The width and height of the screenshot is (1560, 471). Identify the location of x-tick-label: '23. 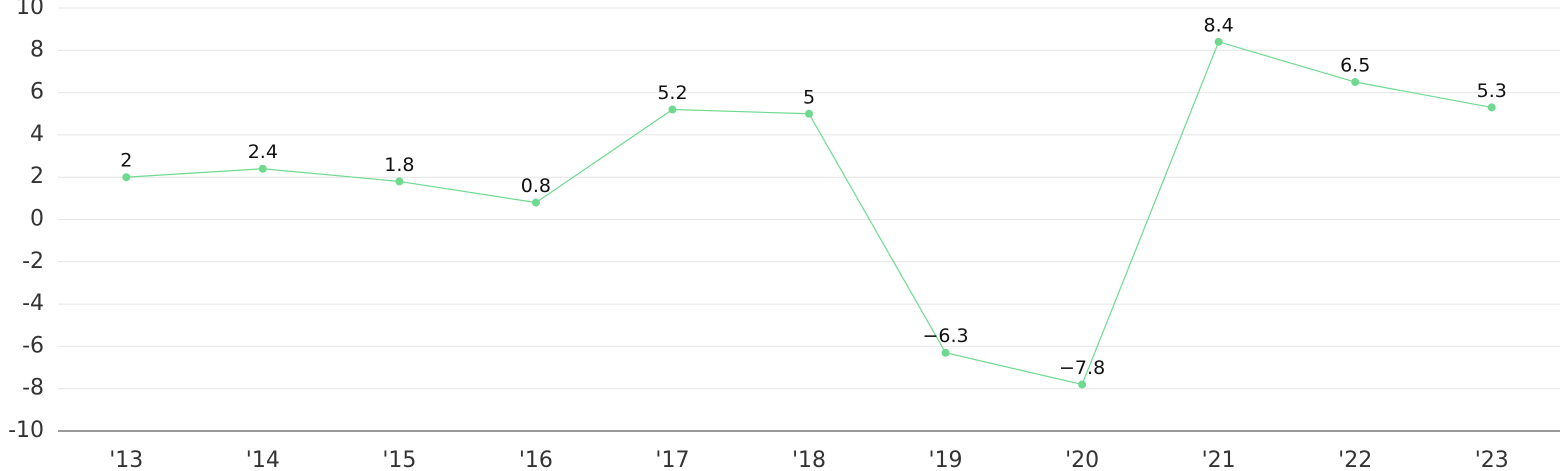
(1492, 459).